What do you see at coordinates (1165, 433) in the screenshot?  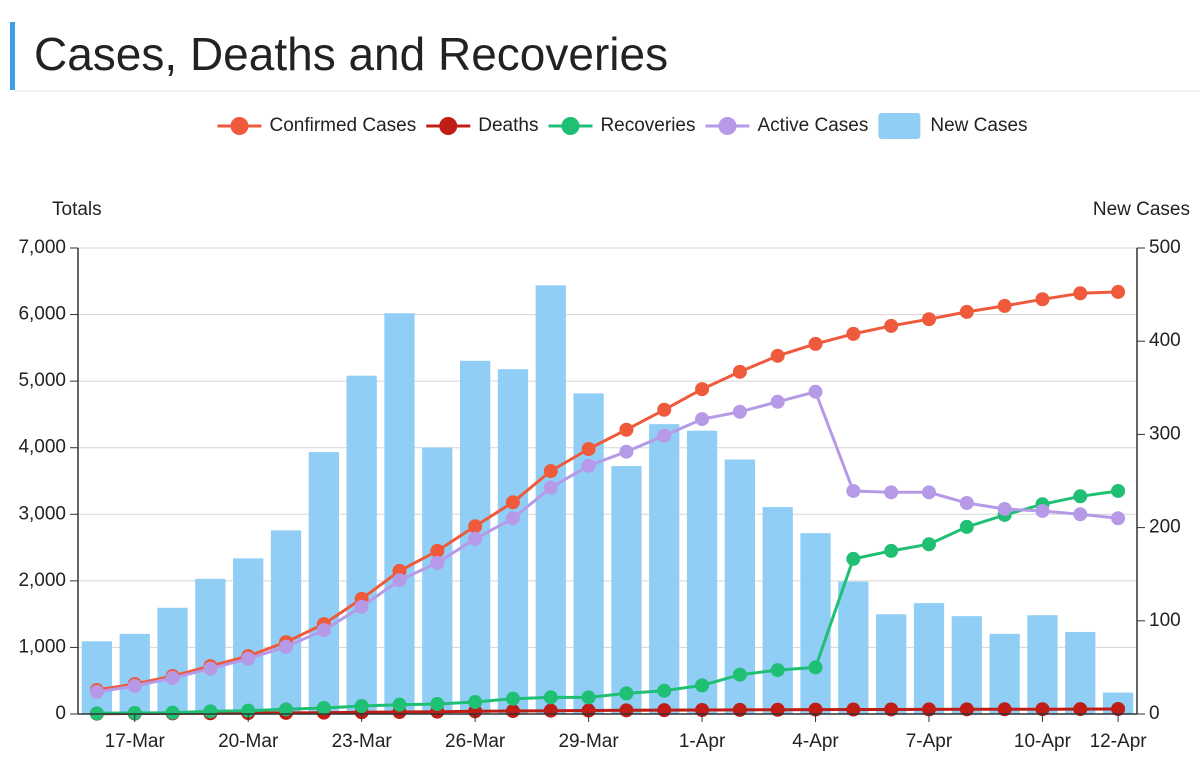 I see `y2-tick-label: 300` at bounding box center [1165, 433].